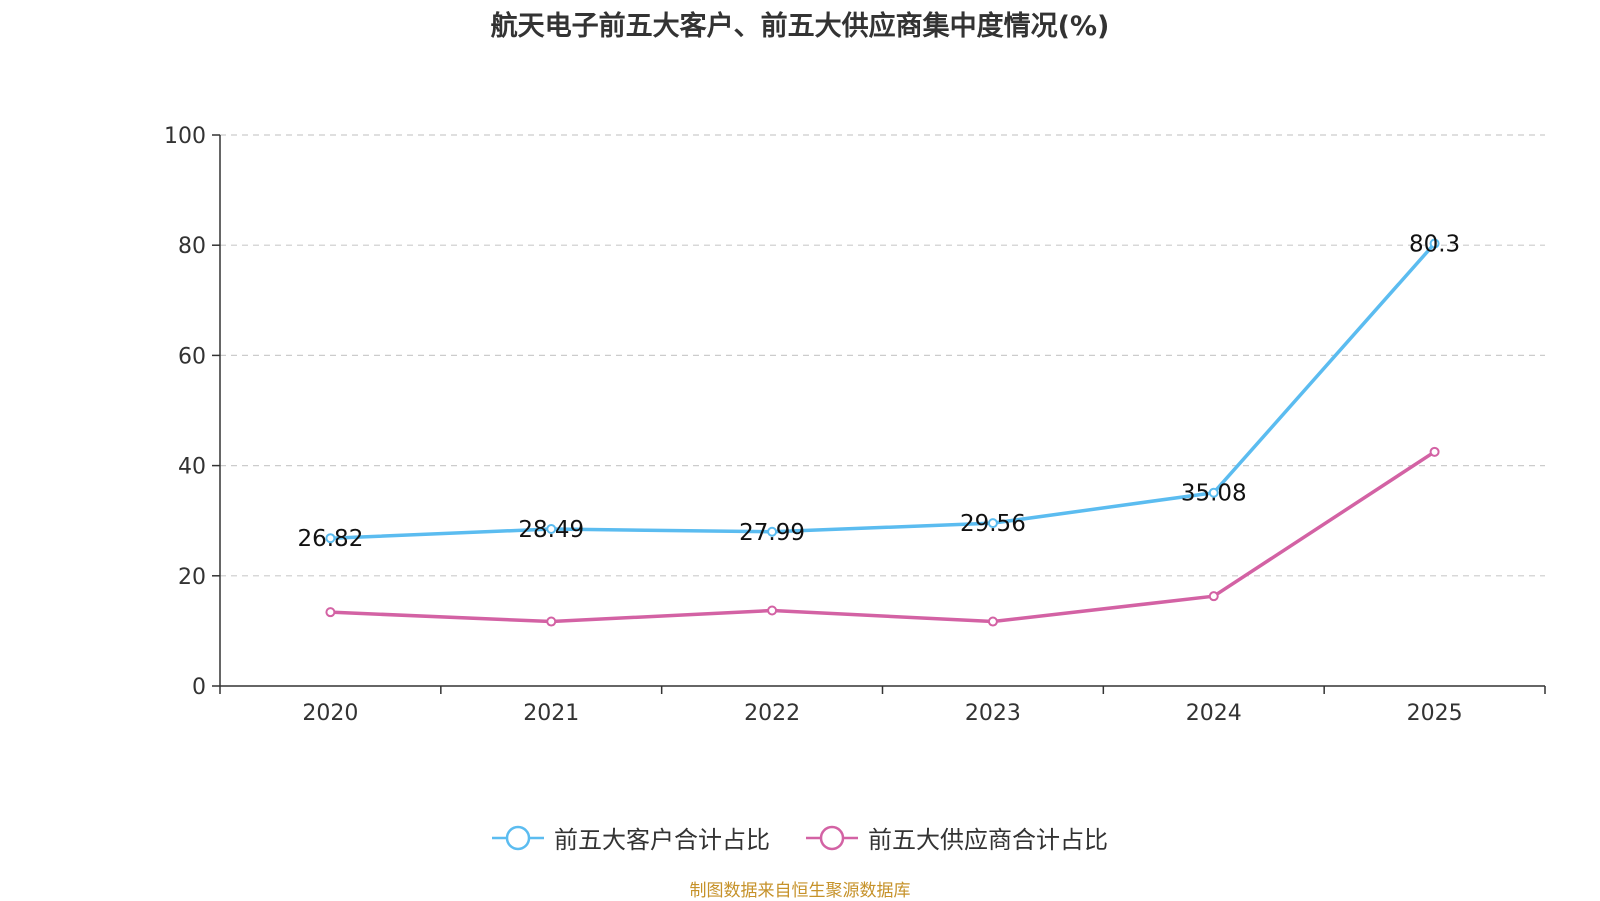 The width and height of the screenshot is (1600, 901). What do you see at coordinates (772, 713) in the screenshot?
I see `x-tick-label: 2022` at bounding box center [772, 713].